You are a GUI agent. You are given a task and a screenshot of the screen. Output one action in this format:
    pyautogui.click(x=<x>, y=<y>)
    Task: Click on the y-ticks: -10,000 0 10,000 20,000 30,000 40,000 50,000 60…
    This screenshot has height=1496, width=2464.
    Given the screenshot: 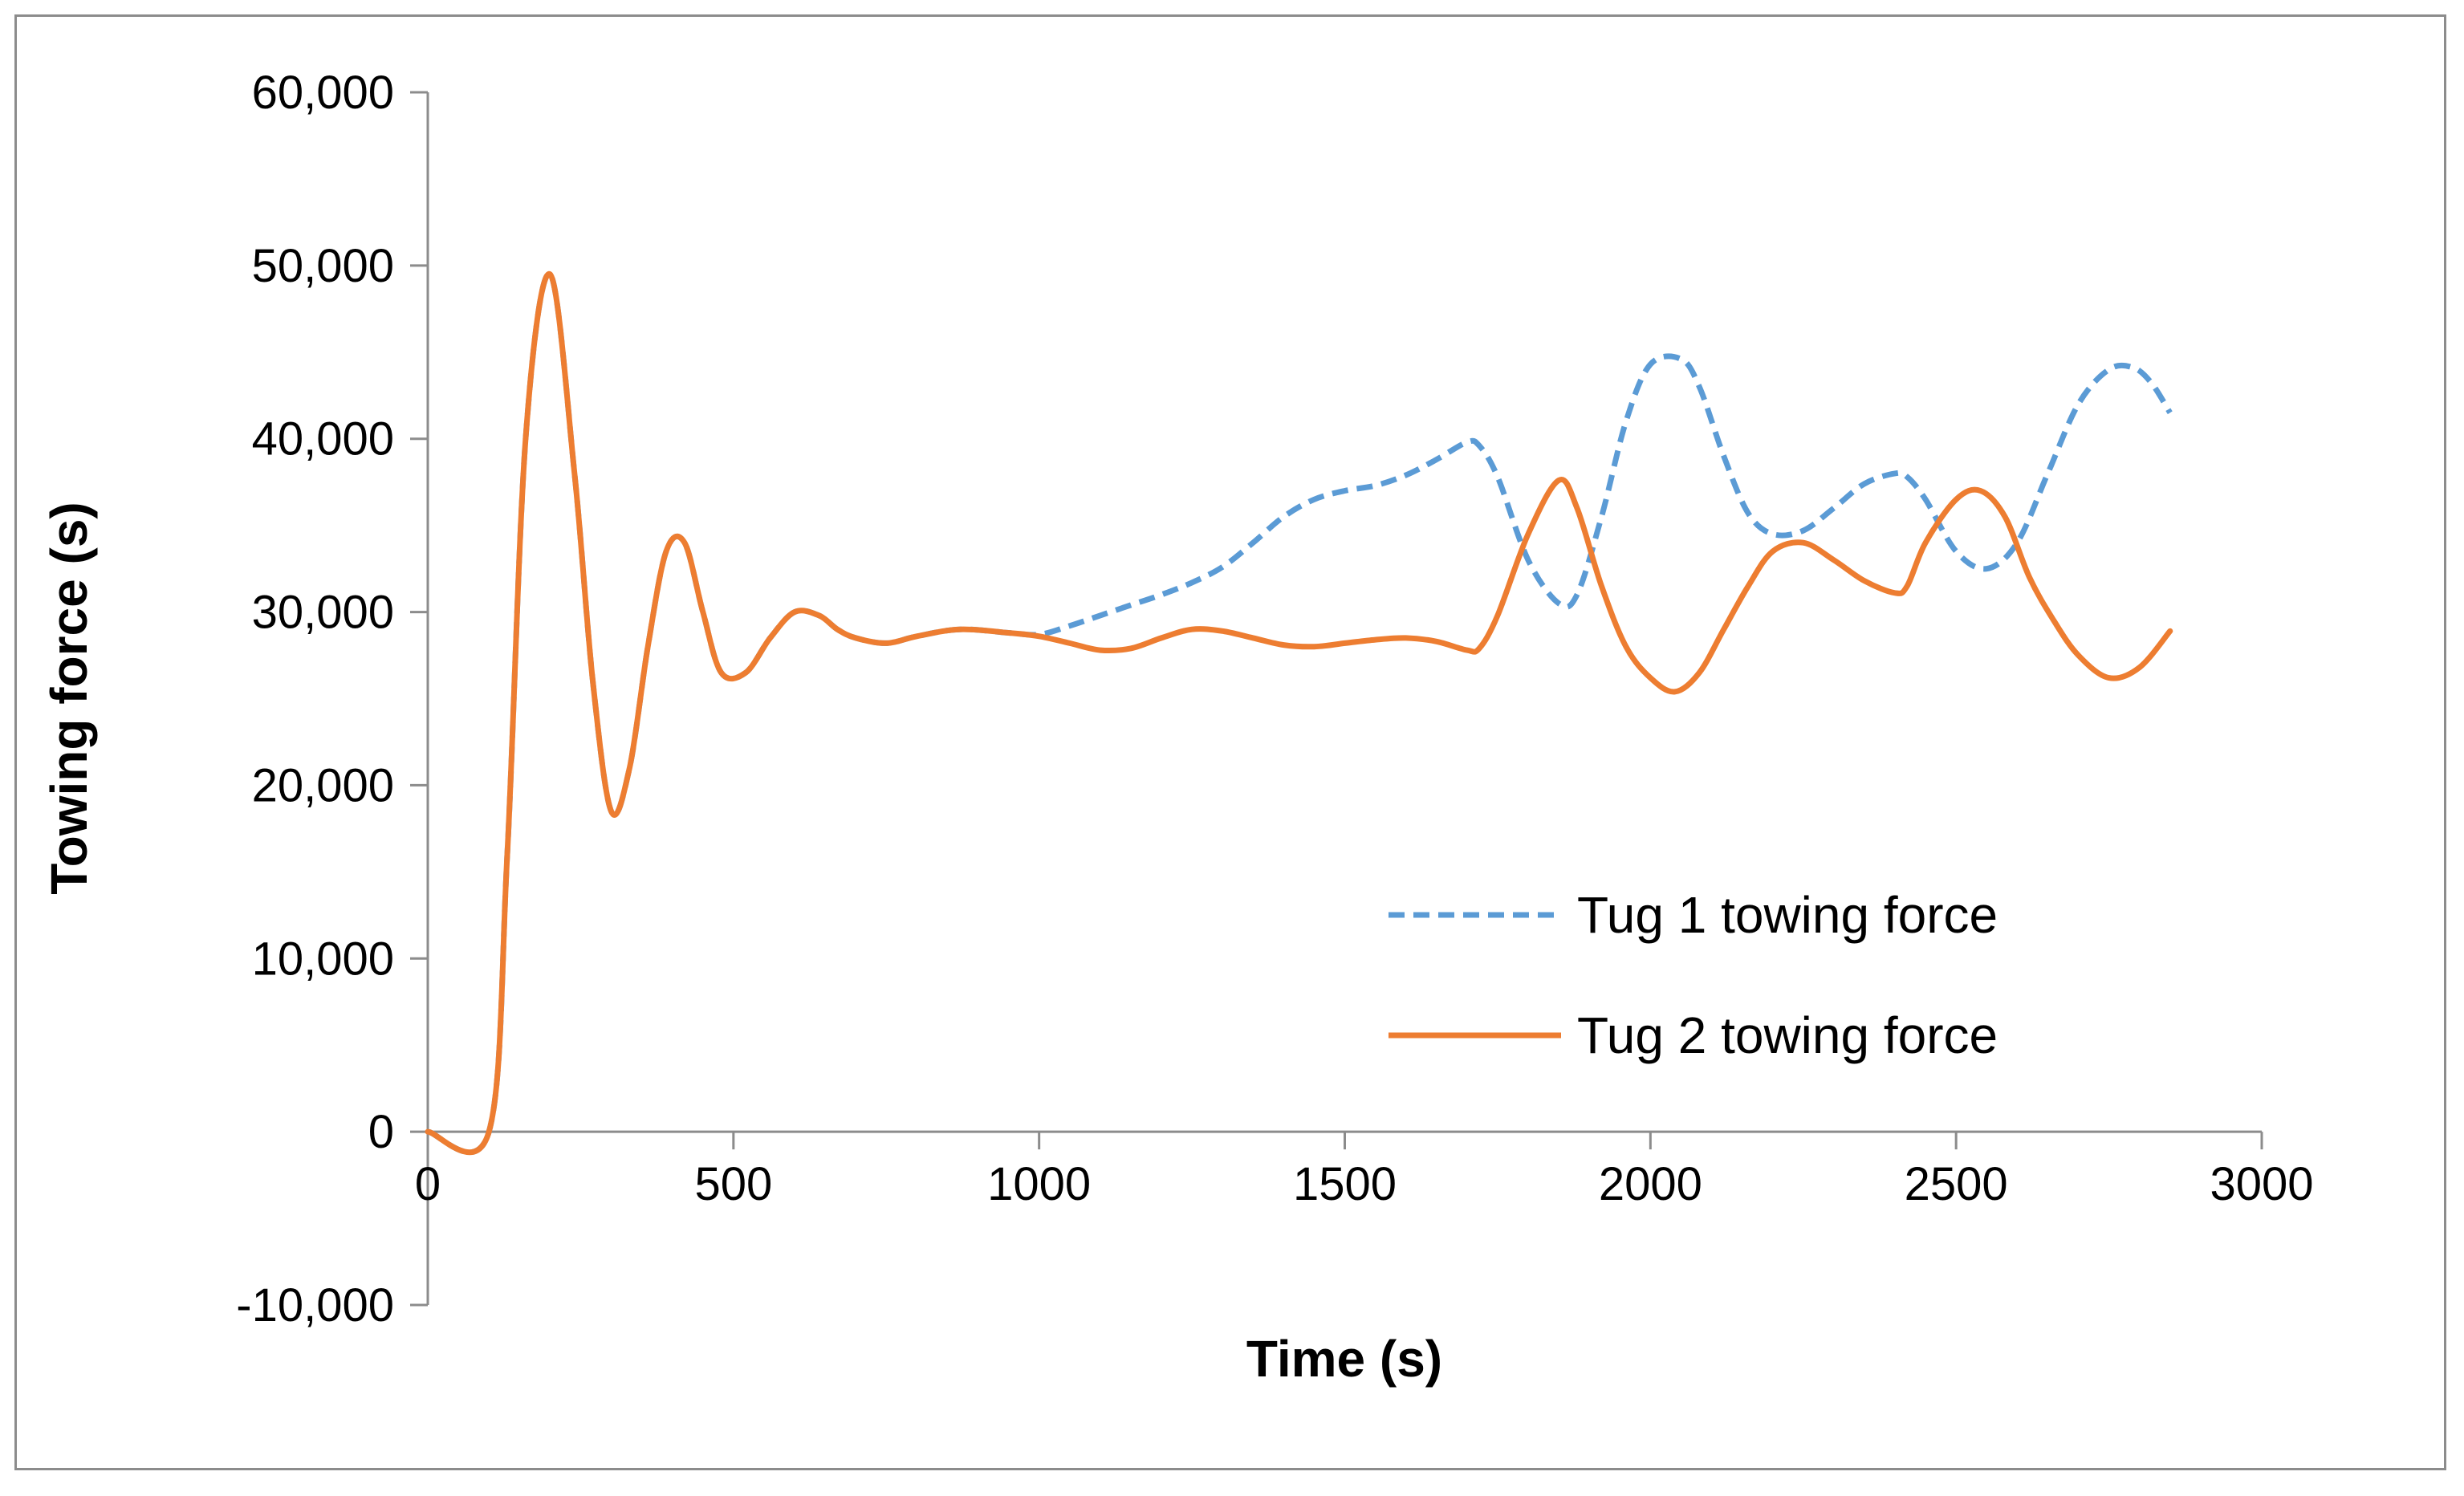 What is the action you would take?
    pyautogui.click(x=332, y=699)
    